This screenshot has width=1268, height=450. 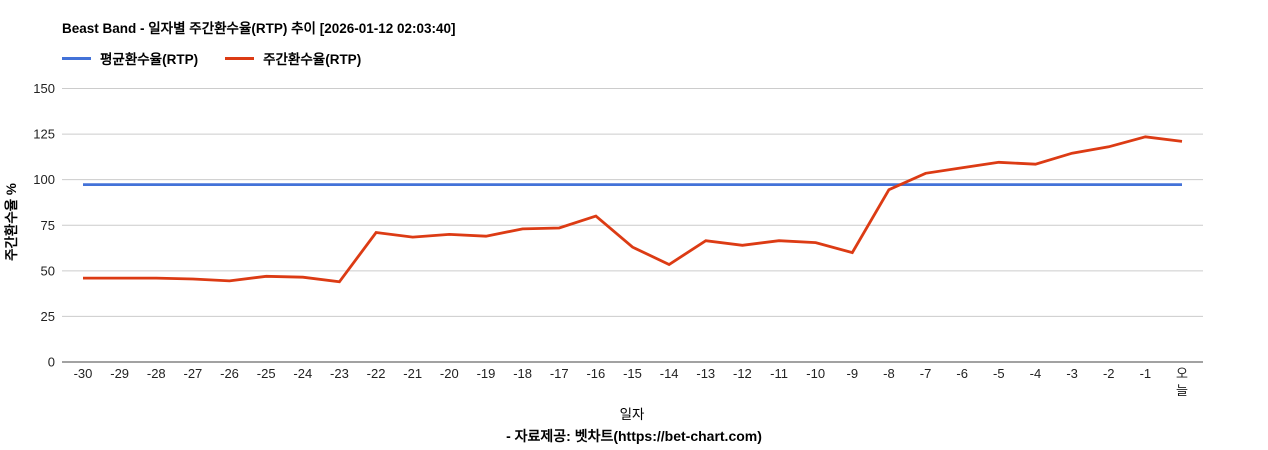 What do you see at coordinates (193, 373) in the screenshot?
I see `x-tick-label: -27` at bounding box center [193, 373].